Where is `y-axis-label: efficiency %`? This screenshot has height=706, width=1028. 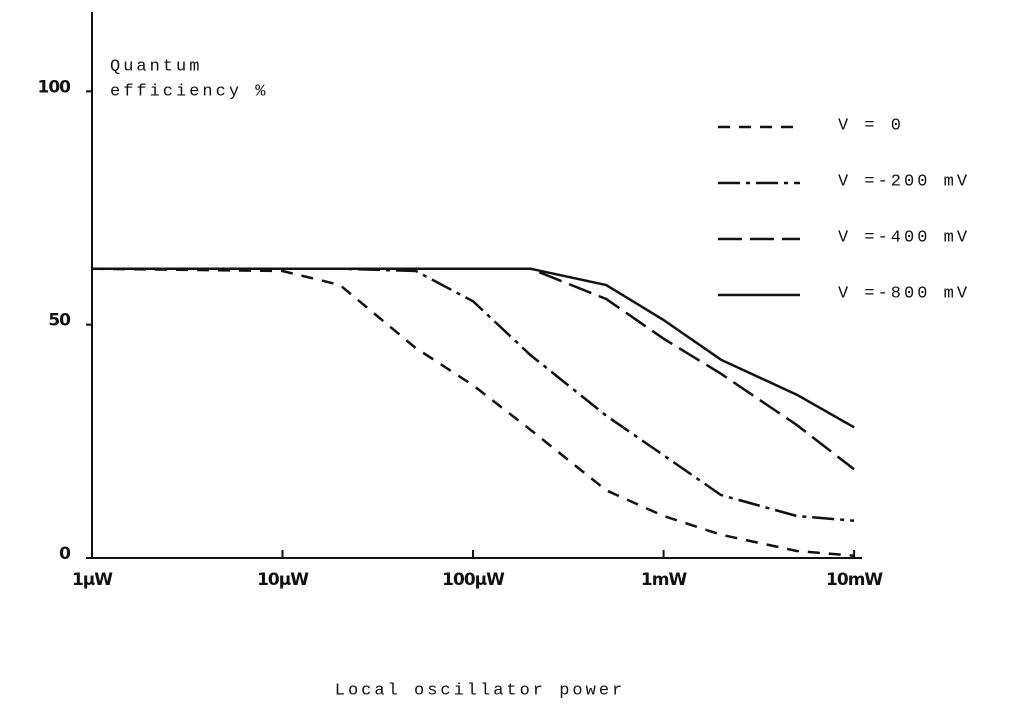 y-axis-label: efficiency % is located at coordinates (189, 91).